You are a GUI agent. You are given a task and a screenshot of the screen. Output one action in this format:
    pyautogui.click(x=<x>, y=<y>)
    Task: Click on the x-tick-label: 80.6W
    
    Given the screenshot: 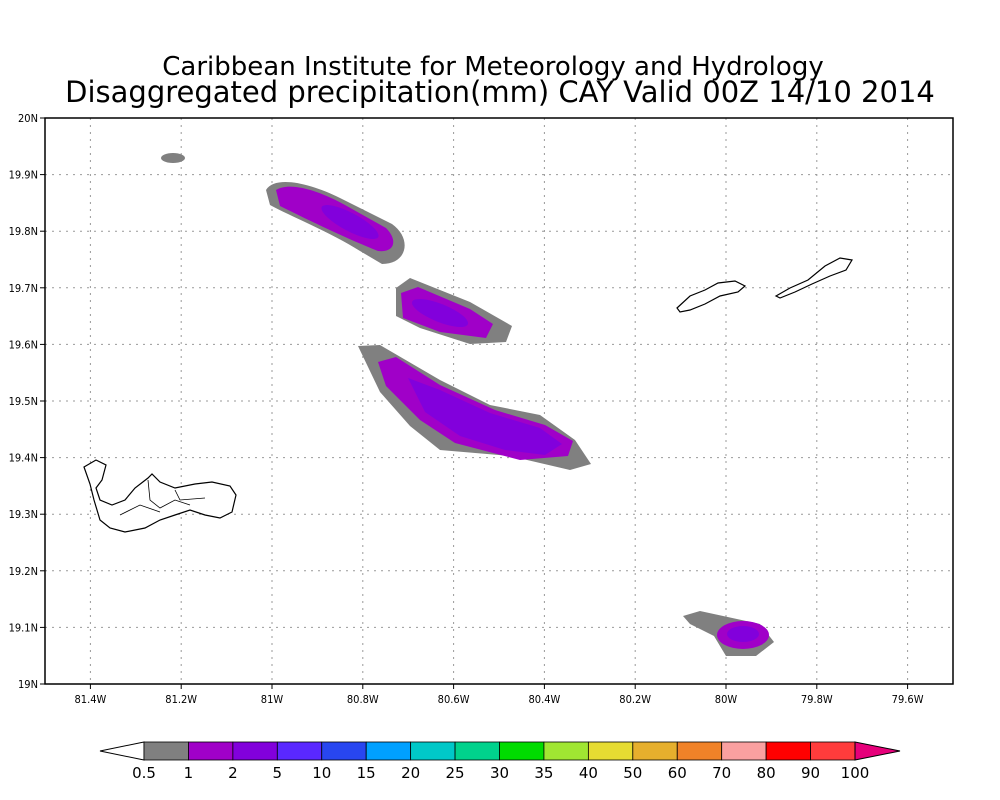 What is the action you would take?
    pyautogui.click(x=454, y=699)
    